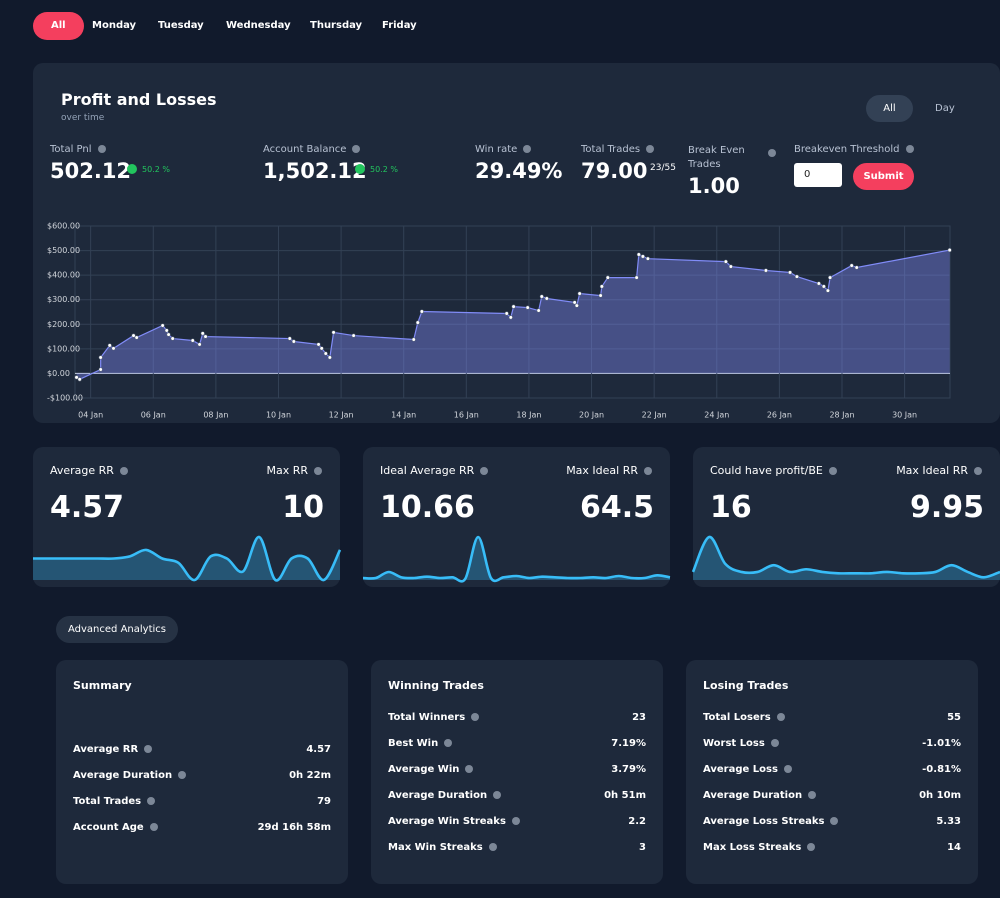 This screenshot has height=898, width=1000. What do you see at coordinates (752, 847) in the screenshot?
I see `row-label-text: Max Loss Streaks` at bounding box center [752, 847].